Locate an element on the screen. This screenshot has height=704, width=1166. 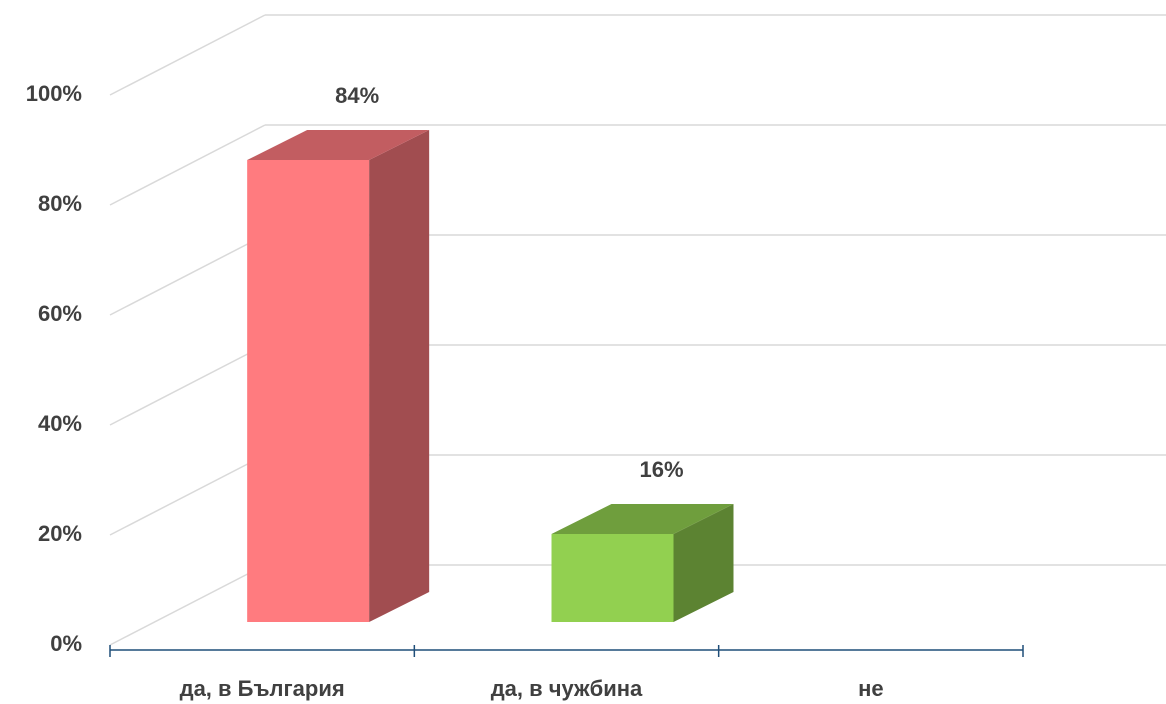
y-tick-label: 100% is located at coordinates (54, 93).